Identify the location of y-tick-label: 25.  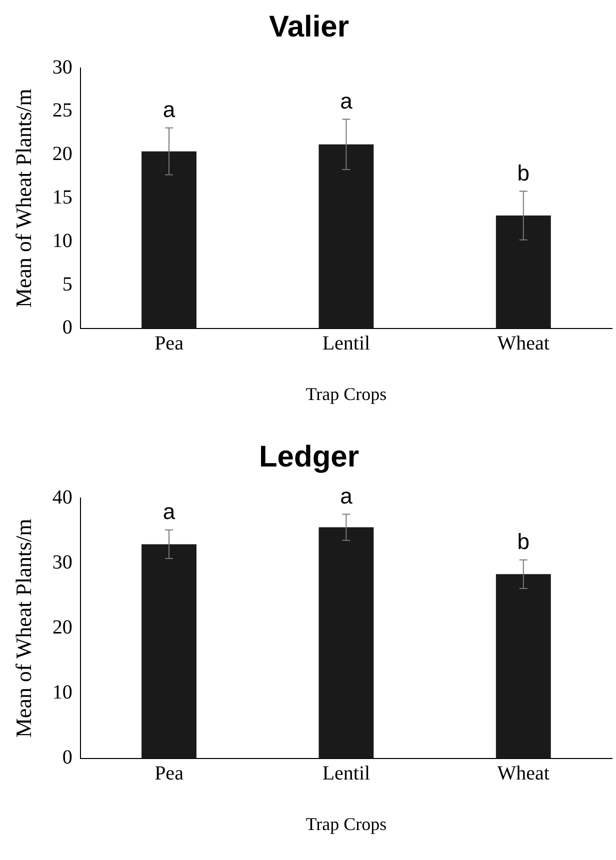
(62, 111).